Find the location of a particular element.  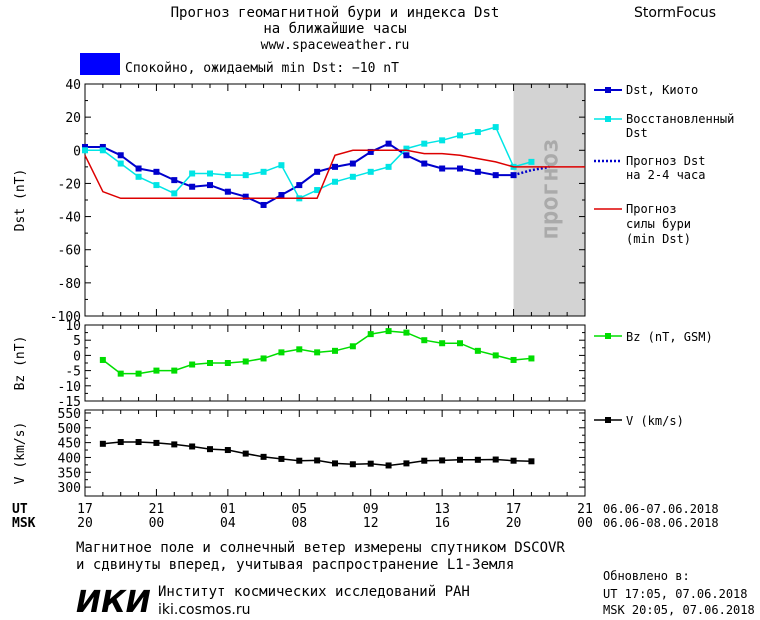

dst-ytick-label: -100 is located at coordinates (65, 317).